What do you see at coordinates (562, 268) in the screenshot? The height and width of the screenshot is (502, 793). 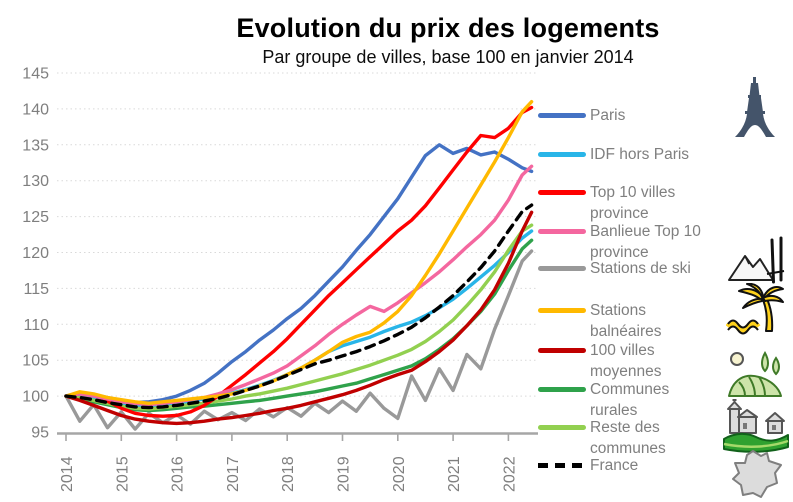 I see `legend-swatch-stations-de-ski` at bounding box center [562, 268].